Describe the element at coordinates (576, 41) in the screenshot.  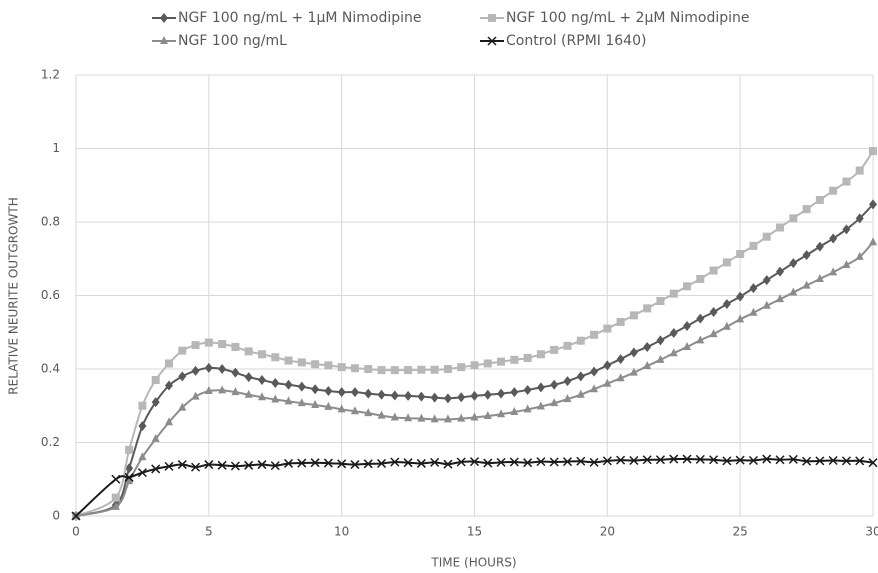
I see `legend-label: Control (RPMI 1640)` at that location.